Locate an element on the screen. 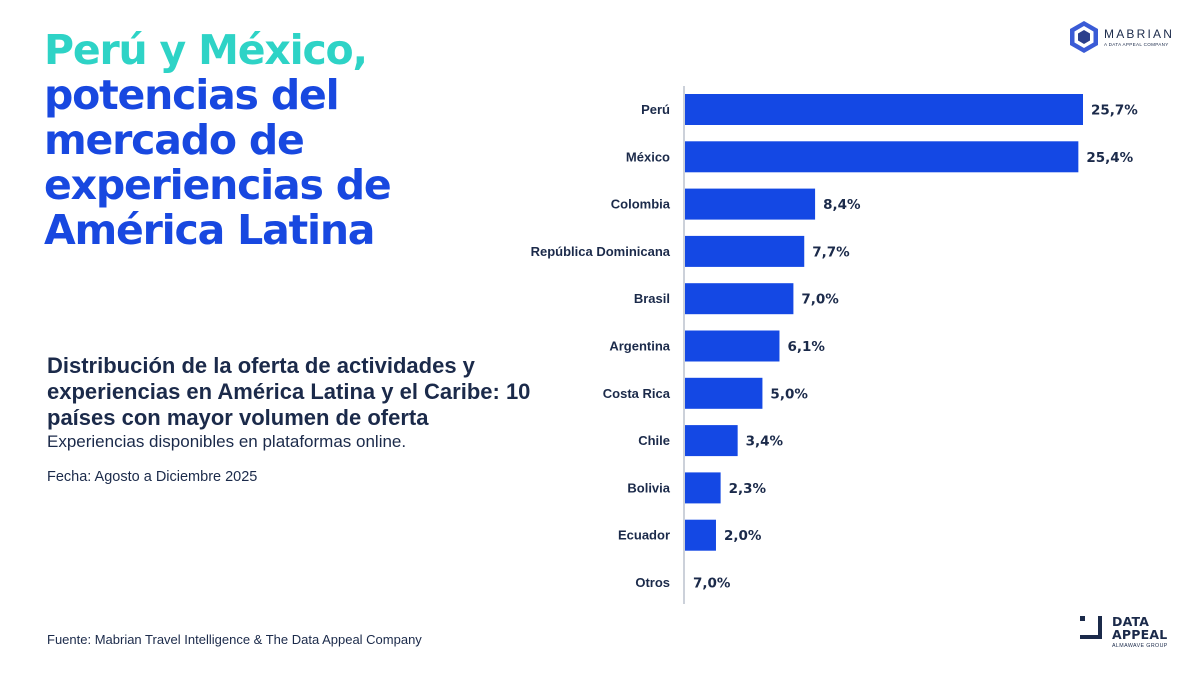  category-label-chile: Chile is located at coordinates (654, 440).